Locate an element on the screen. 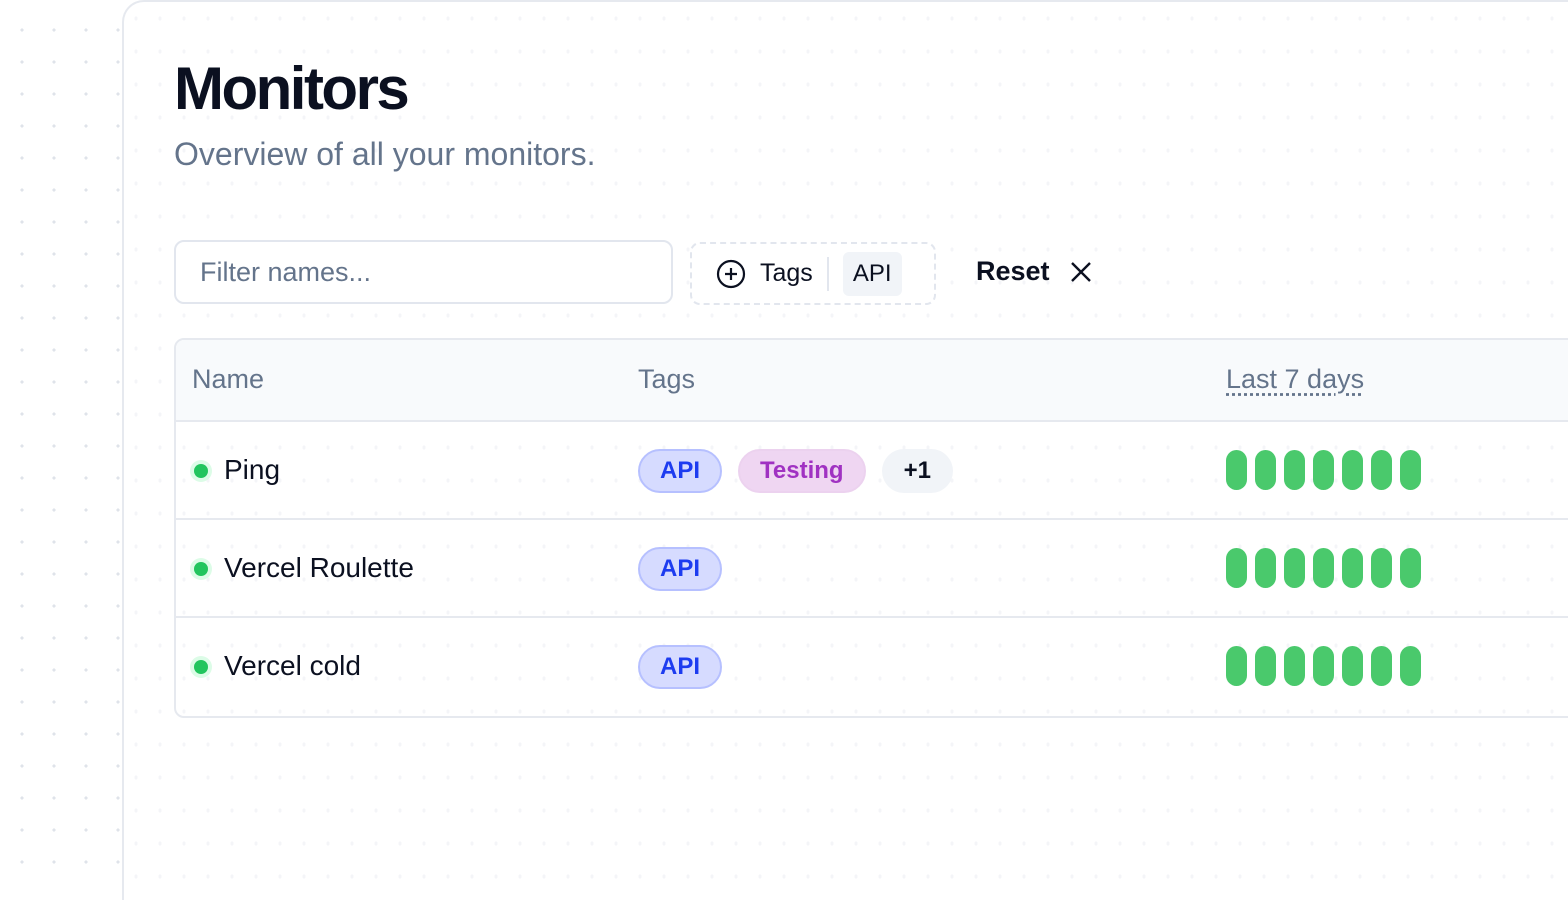 This screenshot has height=900, width=1568. table-row: Vercel Roulette API is located at coordinates (872, 569).